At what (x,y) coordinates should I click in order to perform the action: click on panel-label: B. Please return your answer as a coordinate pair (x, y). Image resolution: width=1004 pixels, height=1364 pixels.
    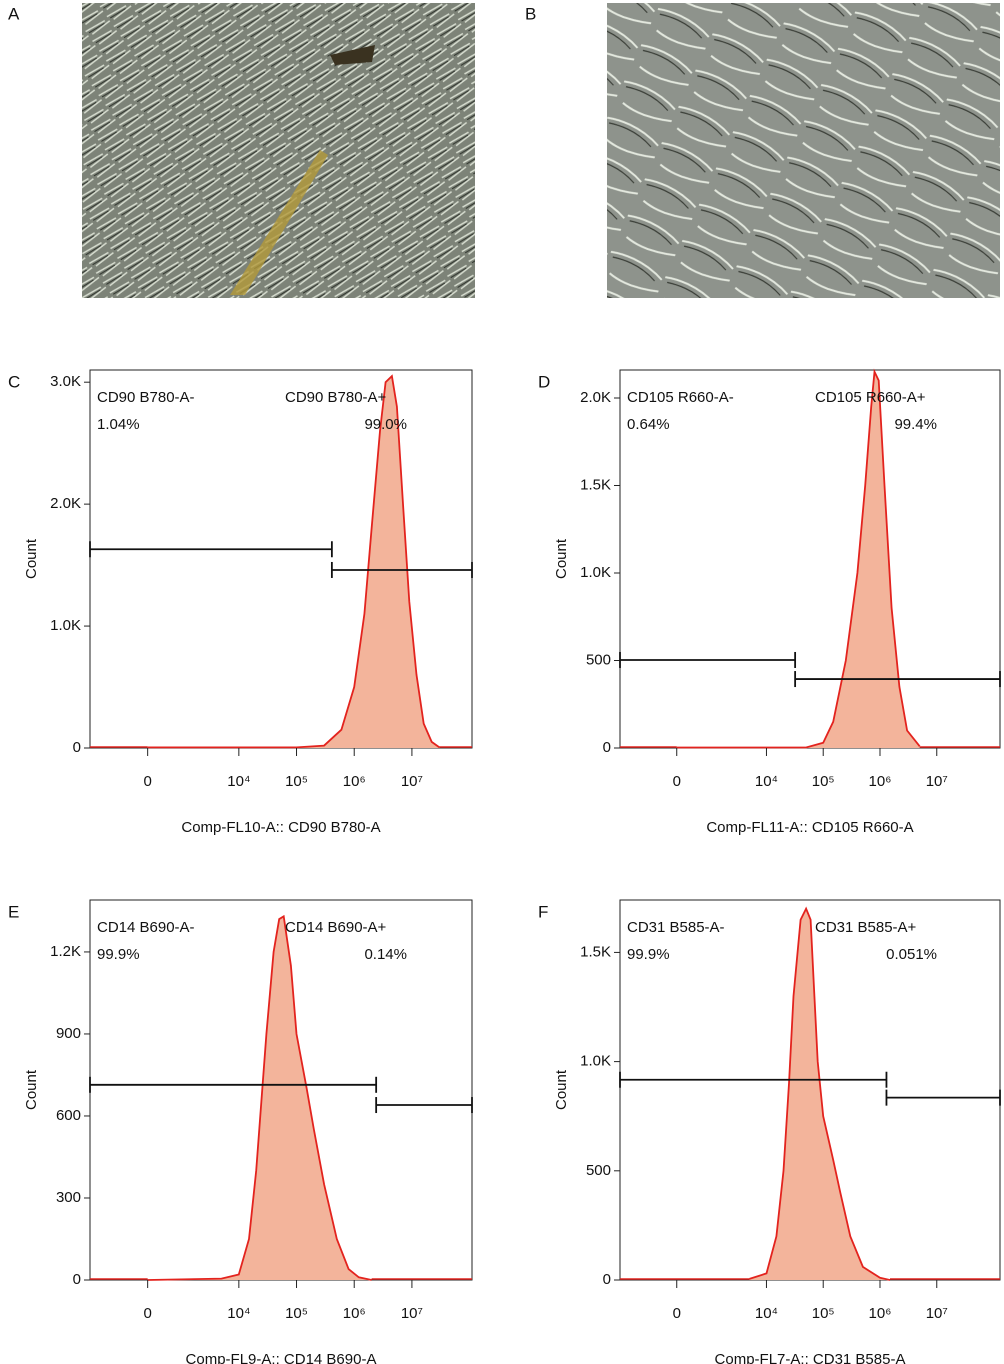
    Looking at the image, I should click on (530, 13).